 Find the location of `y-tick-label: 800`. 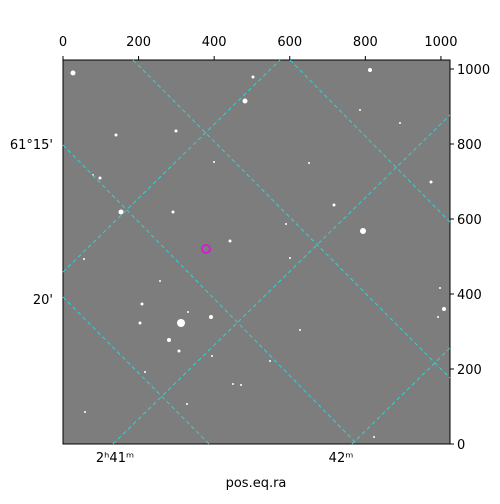

y-tick-label: 800 is located at coordinates (469, 145).